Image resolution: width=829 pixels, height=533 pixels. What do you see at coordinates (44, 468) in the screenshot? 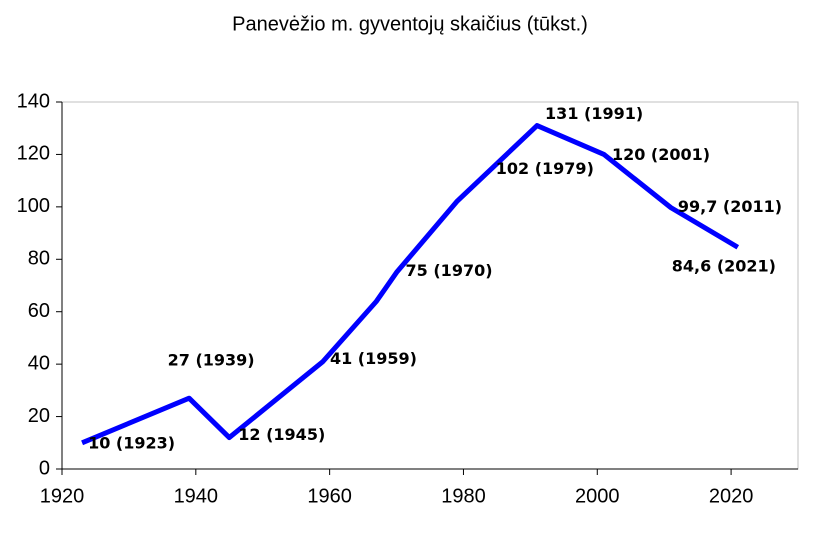
I see `y-tick-label: 0` at bounding box center [44, 468].